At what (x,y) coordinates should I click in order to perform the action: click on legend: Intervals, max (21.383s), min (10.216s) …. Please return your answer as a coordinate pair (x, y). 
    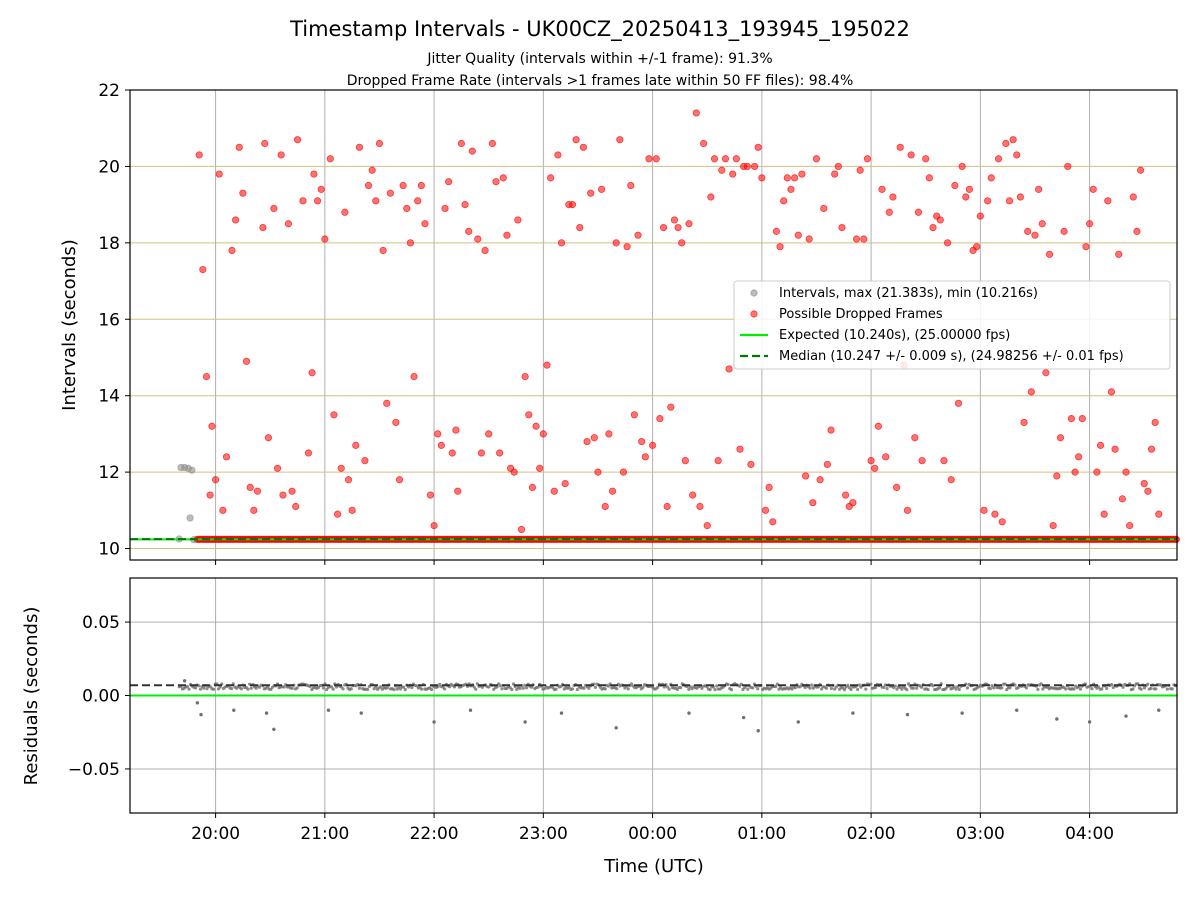
    Looking at the image, I should click on (952, 325).